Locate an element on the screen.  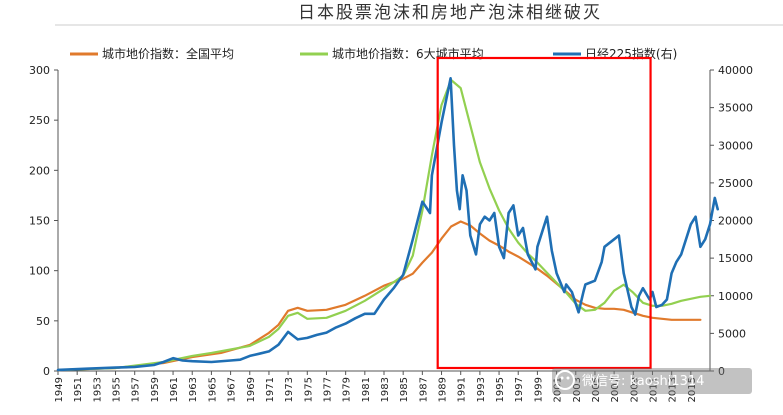
x-tick-label: 2003 is located at coordinates (577, 389).